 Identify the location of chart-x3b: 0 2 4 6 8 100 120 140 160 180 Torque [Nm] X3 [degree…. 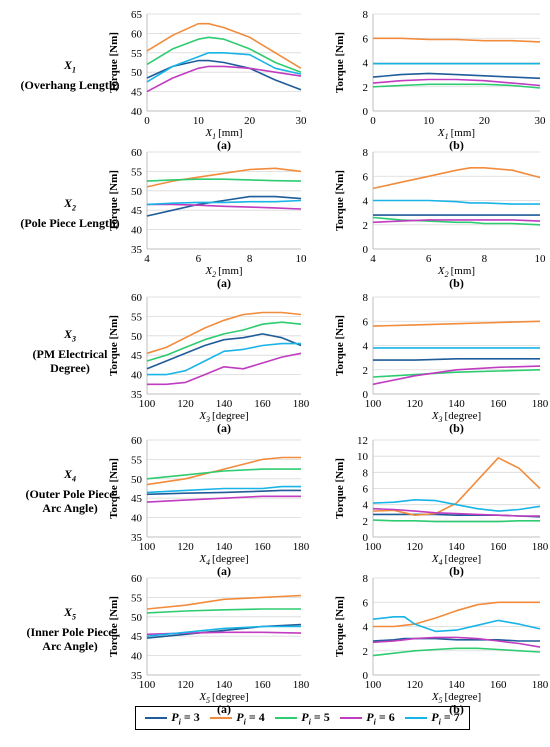
(441, 363).